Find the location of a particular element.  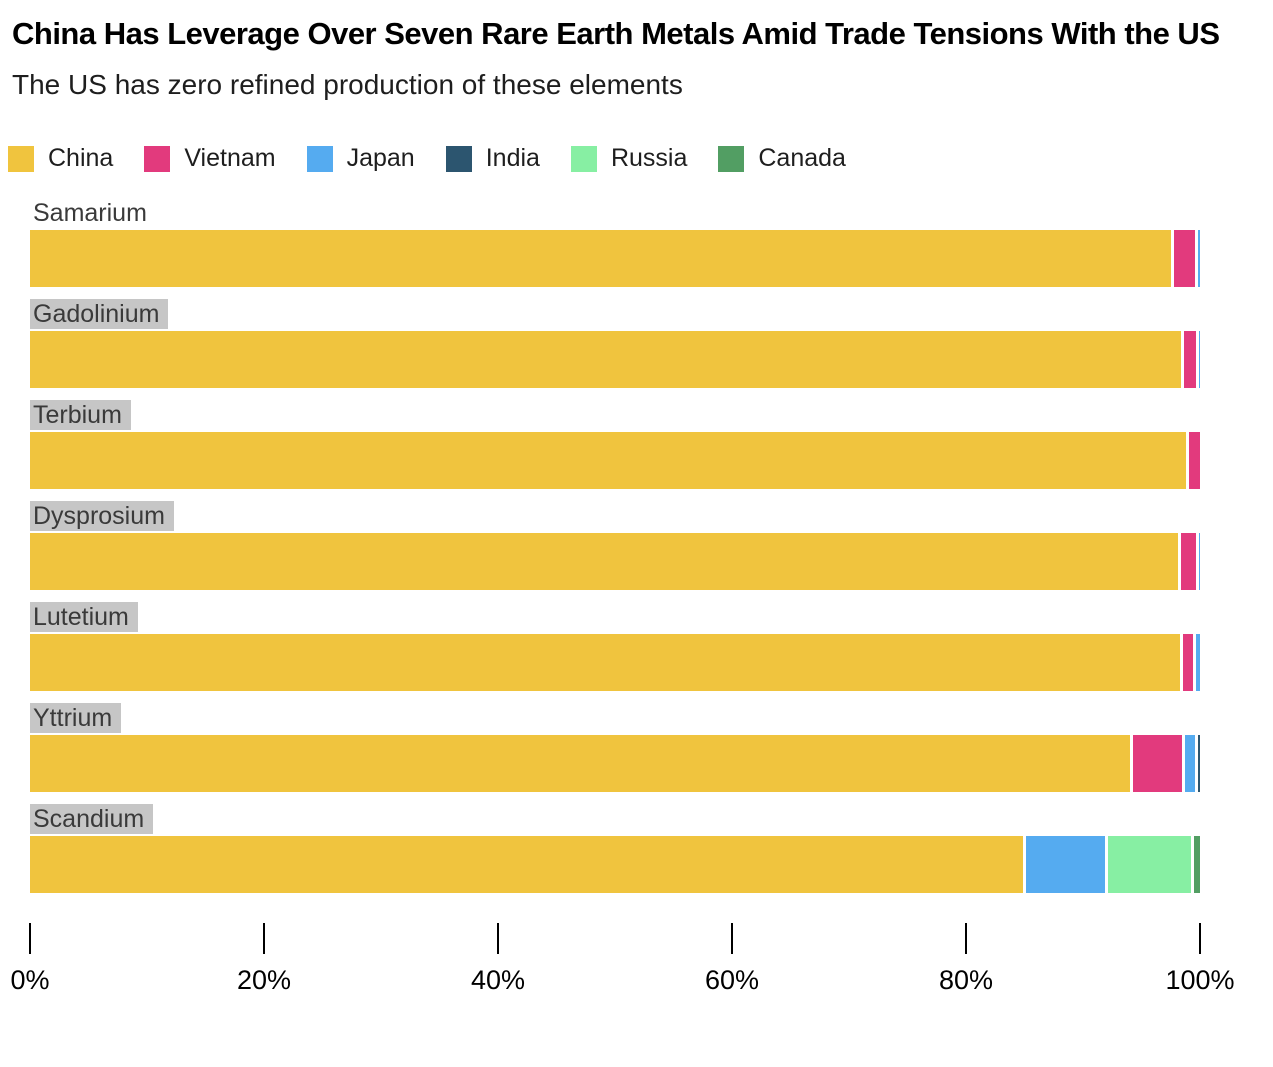

bar-segment-china-yttrium is located at coordinates (580, 763).